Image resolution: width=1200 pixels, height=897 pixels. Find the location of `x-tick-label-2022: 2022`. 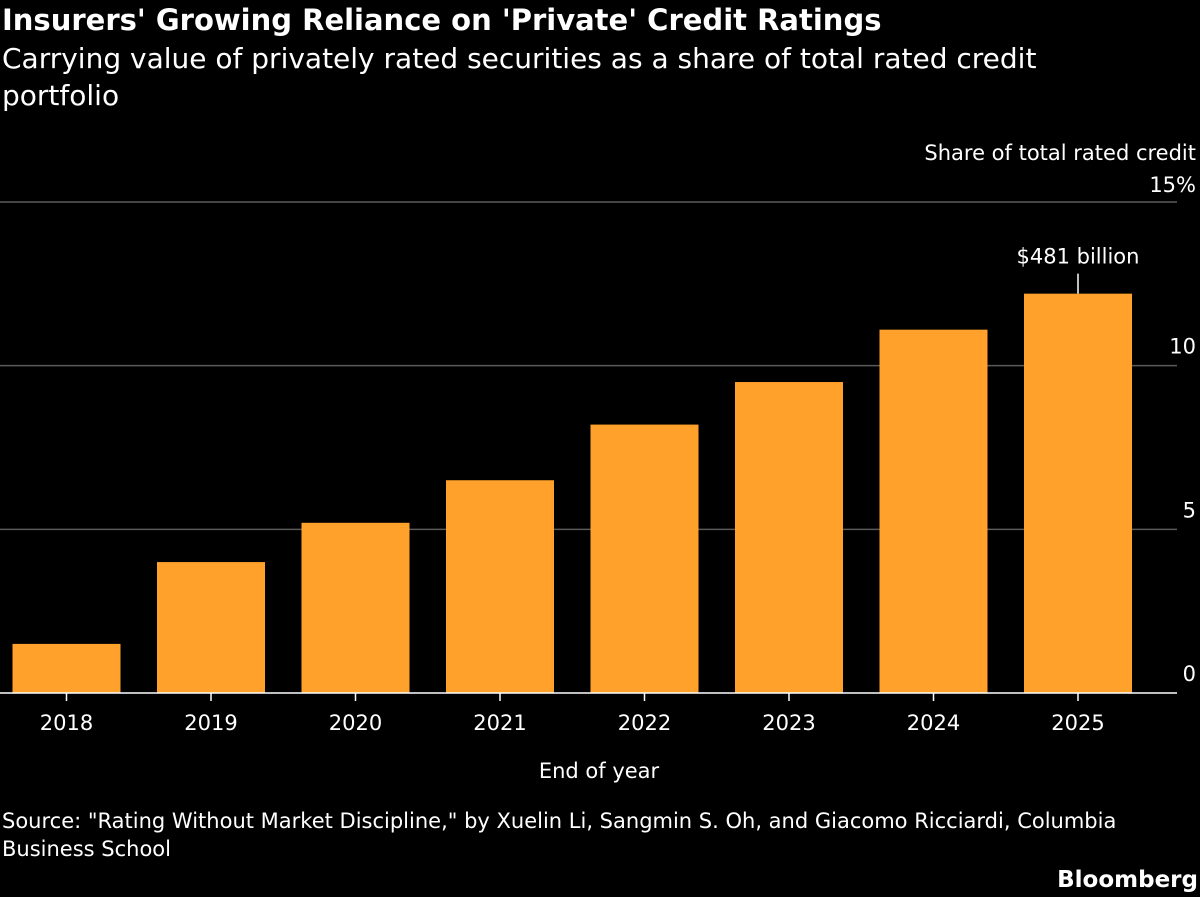

x-tick-label-2022: 2022 is located at coordinates (644, 723).